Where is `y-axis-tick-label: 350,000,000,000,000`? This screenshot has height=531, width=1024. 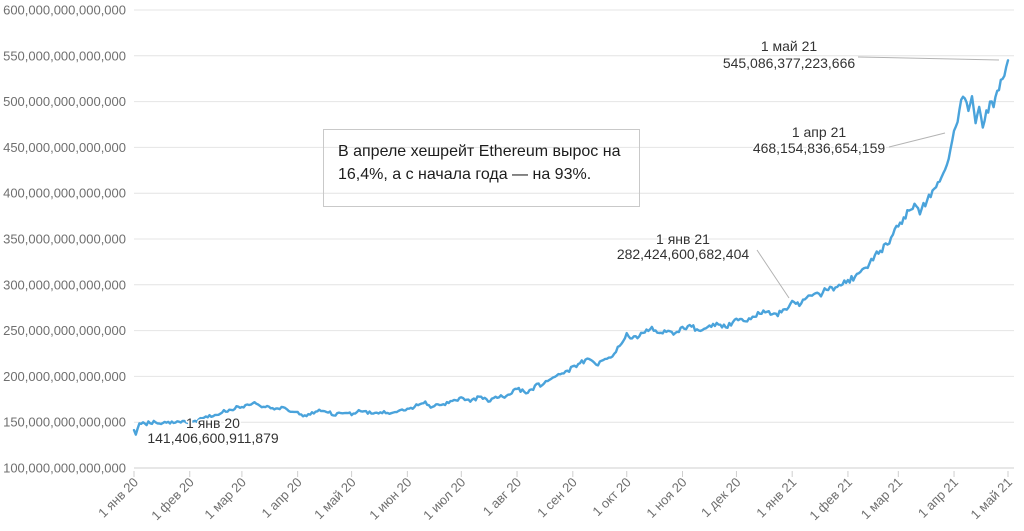
y-axis-tick-label: 350,000,000,000,000 is located at coordinates (64, 239).